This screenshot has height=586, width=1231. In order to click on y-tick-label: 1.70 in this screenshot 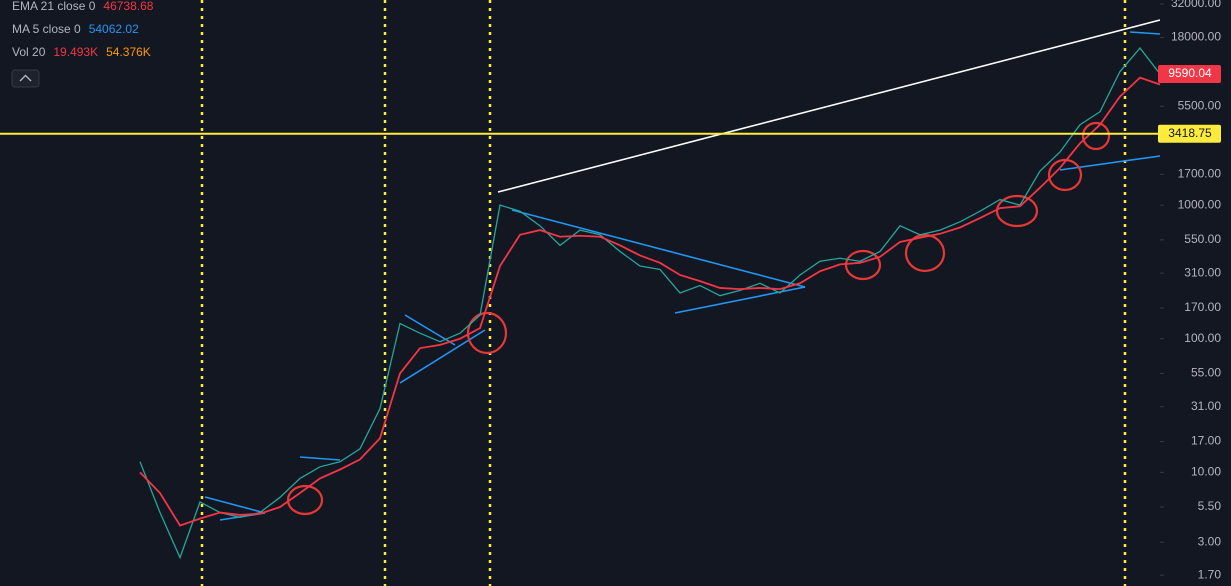, I will do `click(1210, 574)`.